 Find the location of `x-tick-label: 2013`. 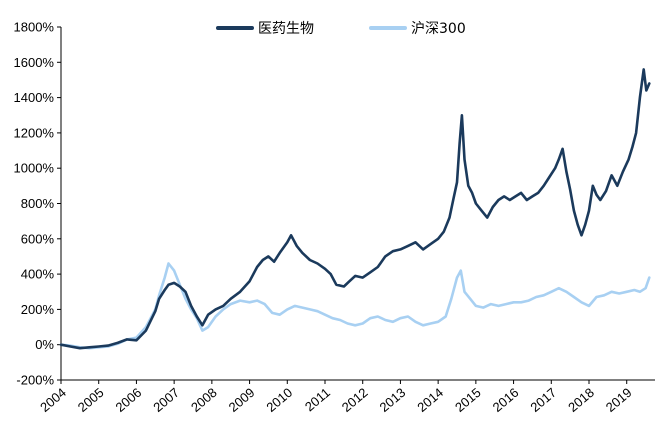

x-tick-label: 2013 is located at coordinates (393, 400).